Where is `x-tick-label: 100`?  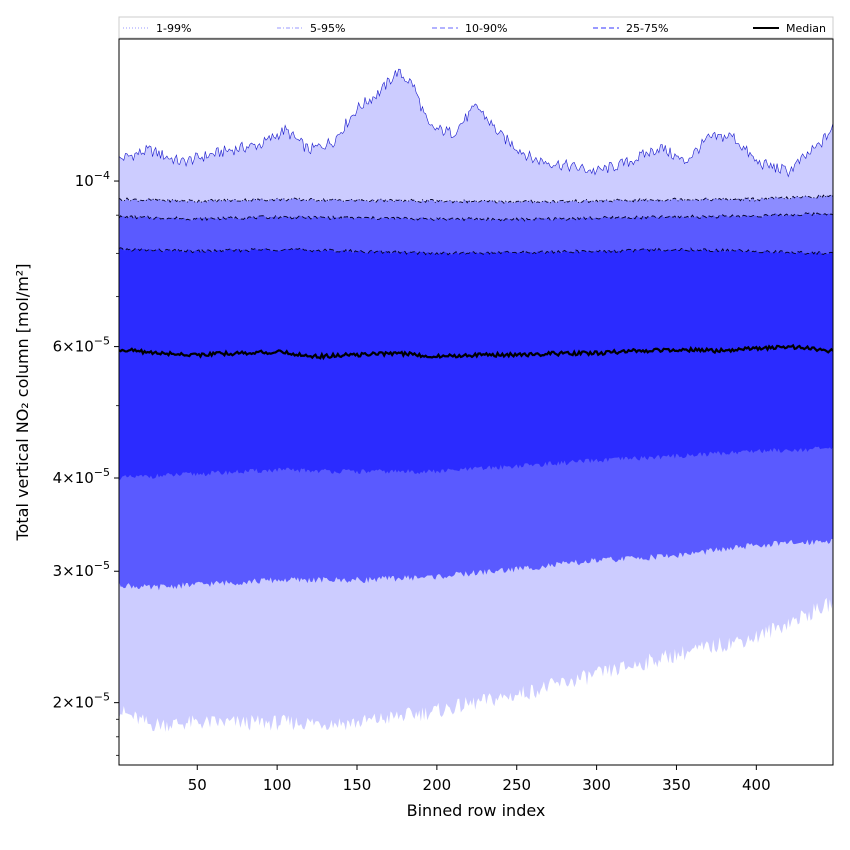 x-tick-label: 100 is located at coordinates (277, 785).